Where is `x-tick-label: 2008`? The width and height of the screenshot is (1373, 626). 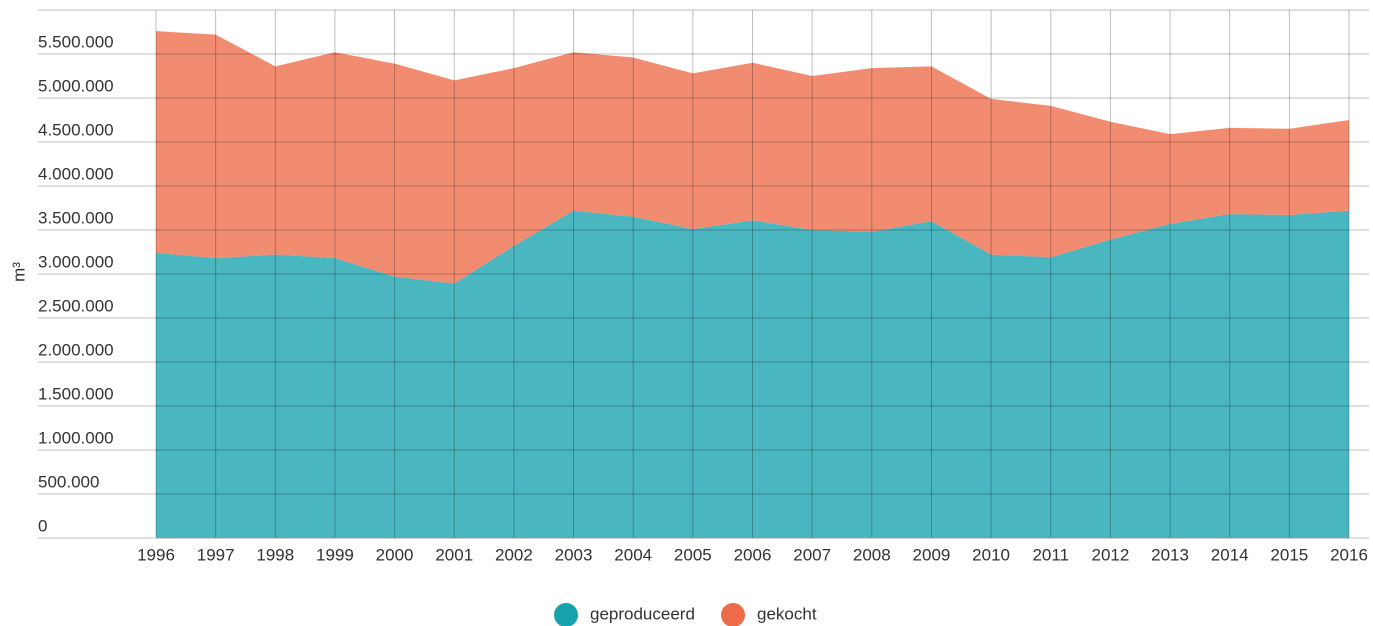 x-tick-label: 2008 is located at coordinates (872, 554).